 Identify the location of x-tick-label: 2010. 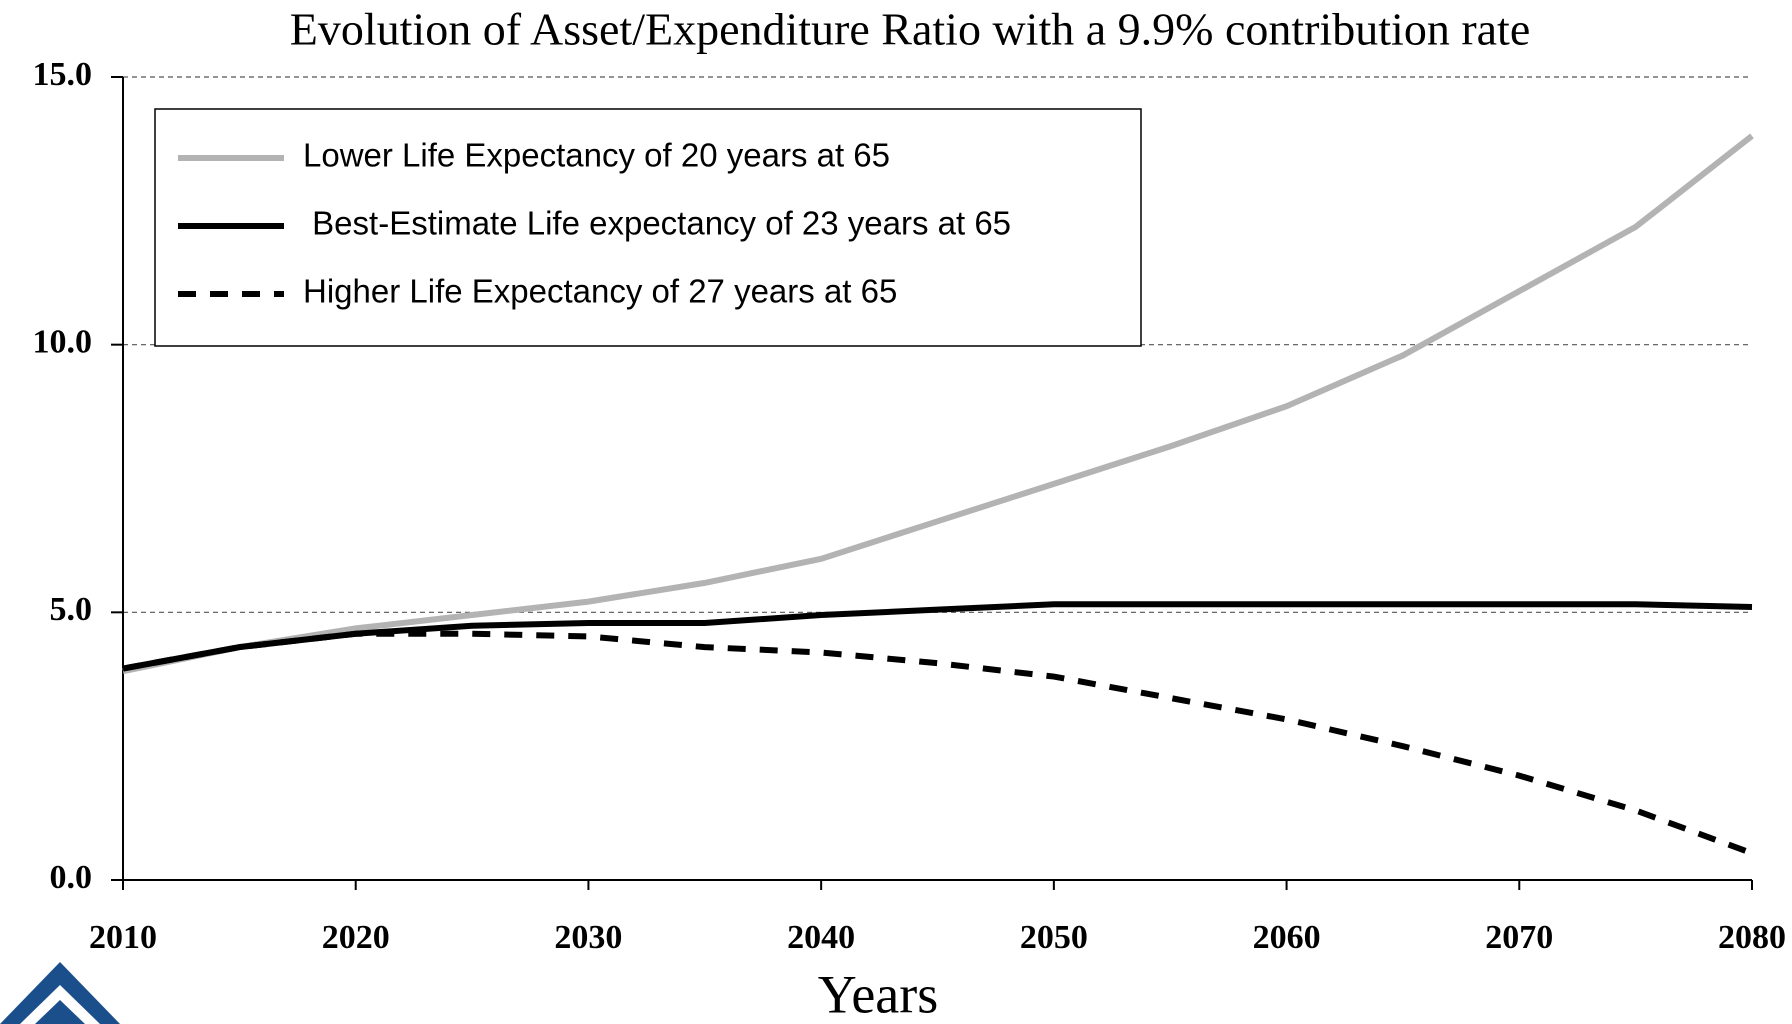
(123, 937).